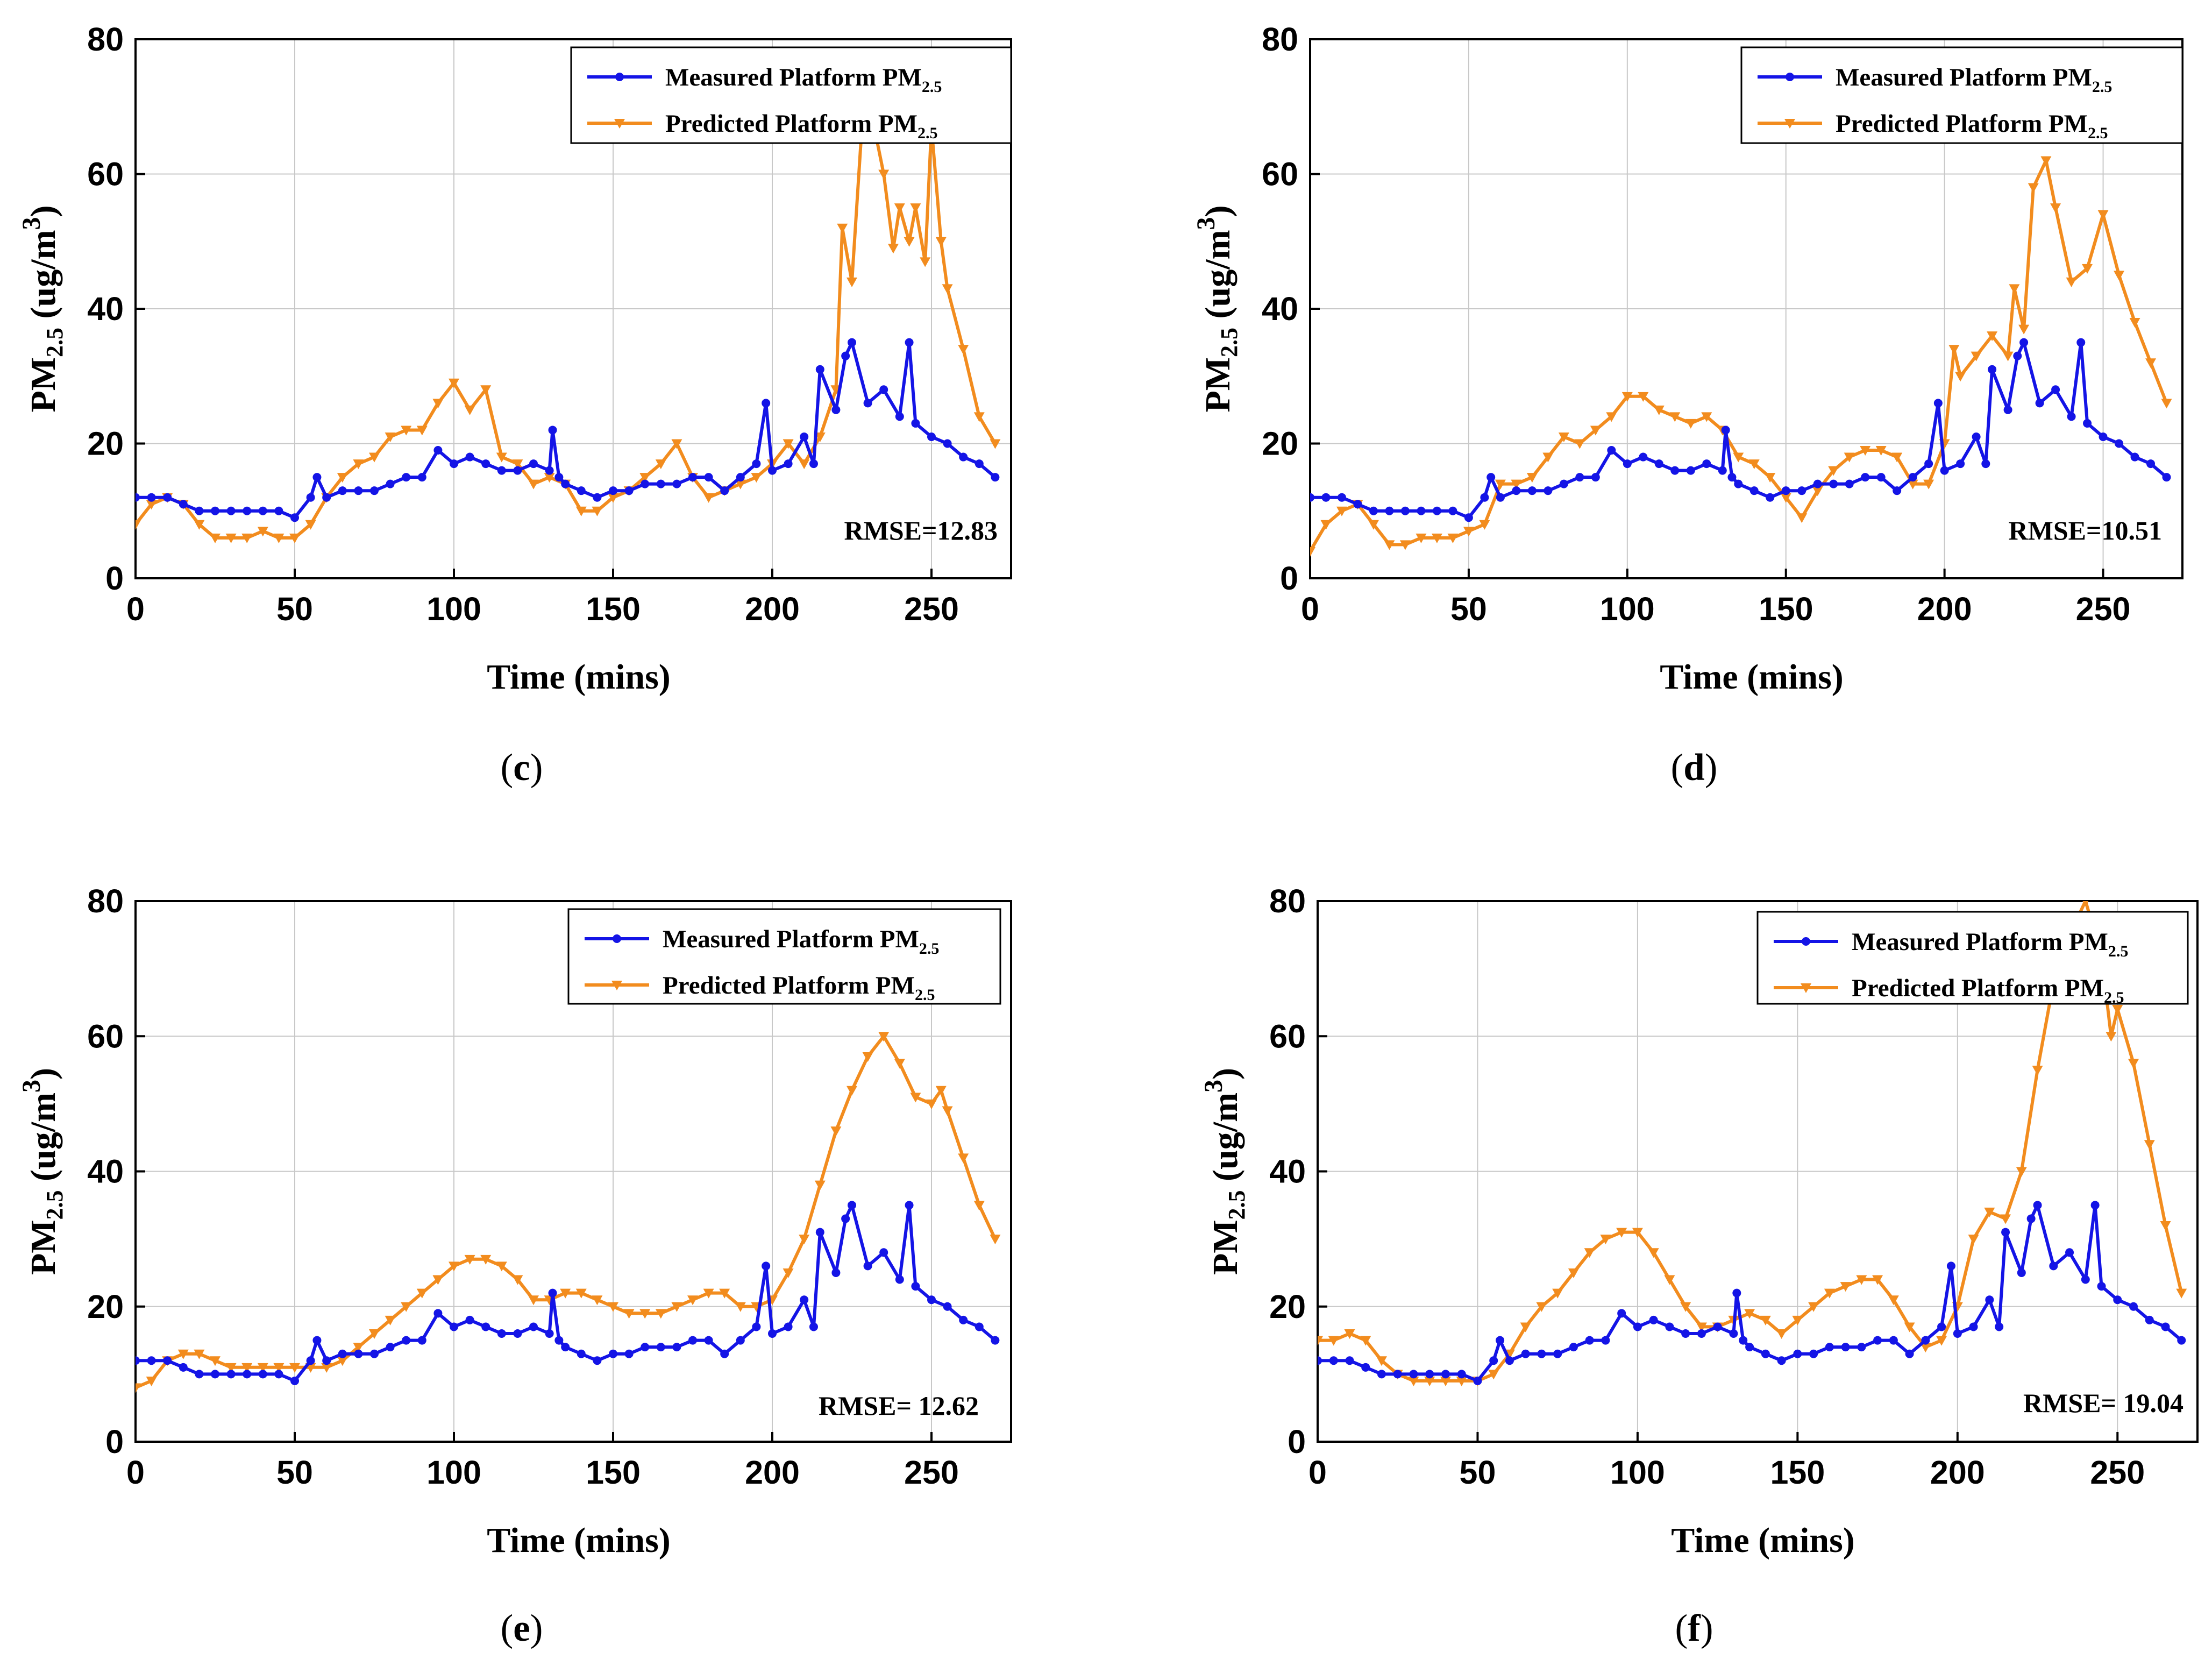 This screenshot has width=2212, height=1680. I want to click on plot-area, so click(568, 1212).